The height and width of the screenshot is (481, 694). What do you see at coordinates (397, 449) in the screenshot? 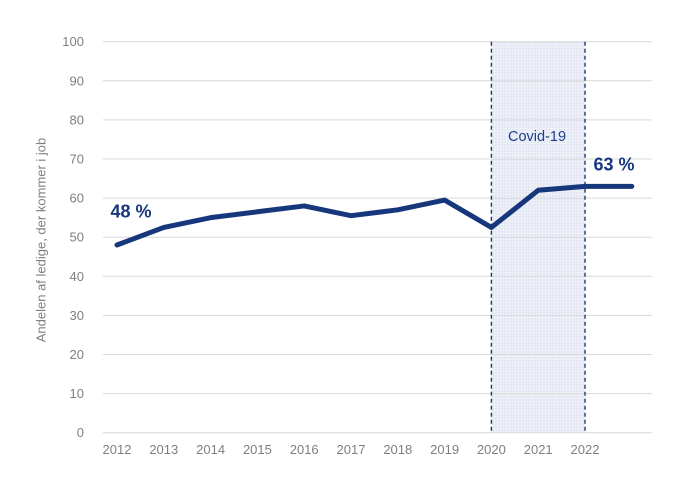
I see `x-tick-label: 2018` at bounding box center [397, 449].